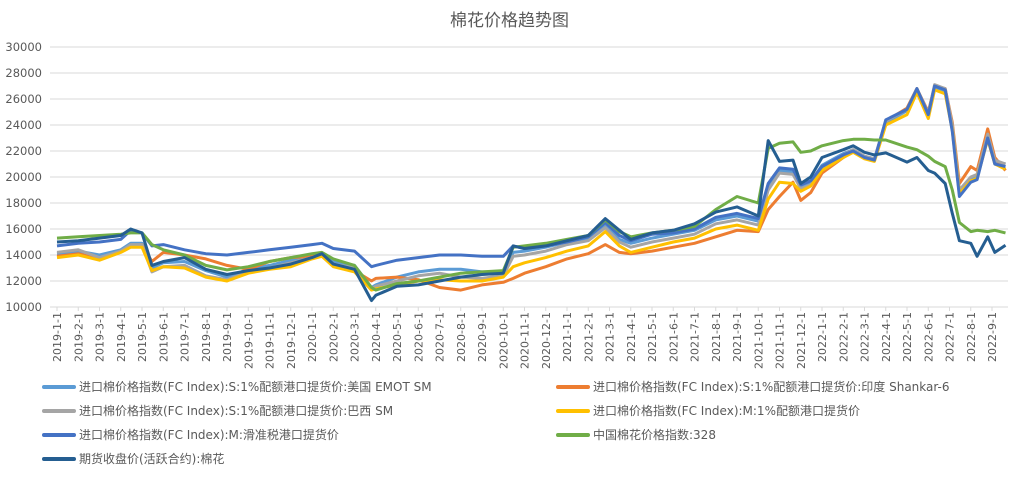  Describe the element at coordinates (503, 340) in the screenshot. I see `x-tick-label: 2020-10-1` at that location.